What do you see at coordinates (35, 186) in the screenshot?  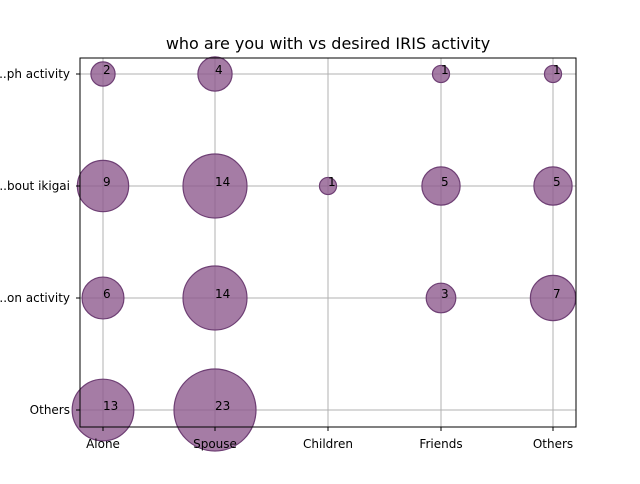 I see `y-tick-label: ...bout ikigai` at bounding box center [35, 186].